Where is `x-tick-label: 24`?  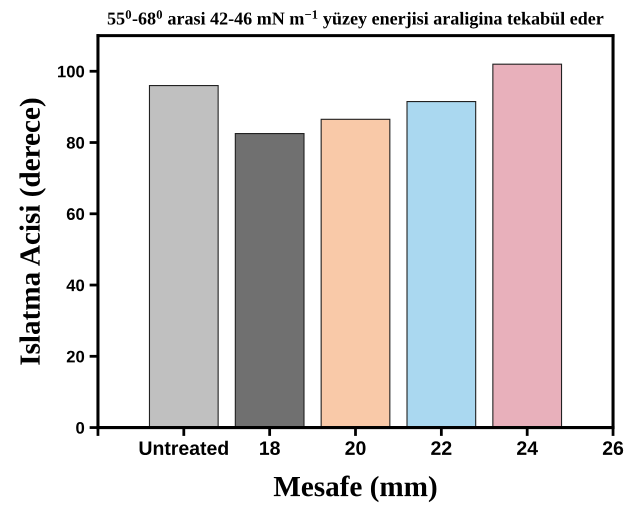
x-tick-label: 24 is located at coordinates (527, 448).